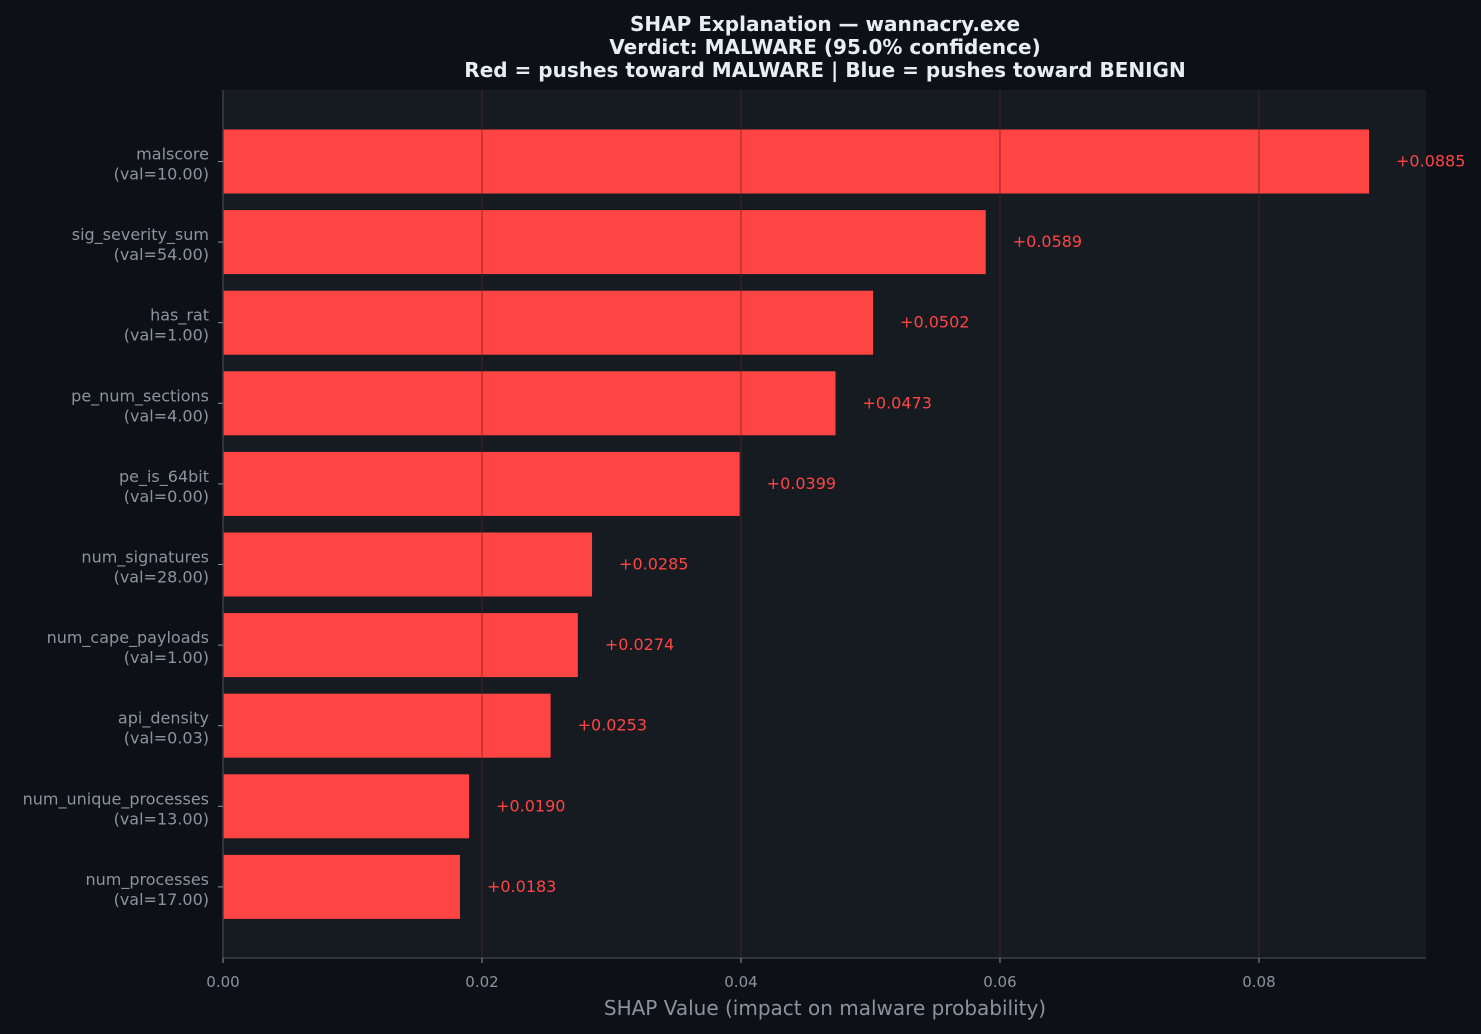 This screenshot has width=1481, height=1034. What do you see at coordinates (128, 638) in the screenshot?
I see `y-tick-label-feature: num_cape_payloads` at bounding box center [128, 638].